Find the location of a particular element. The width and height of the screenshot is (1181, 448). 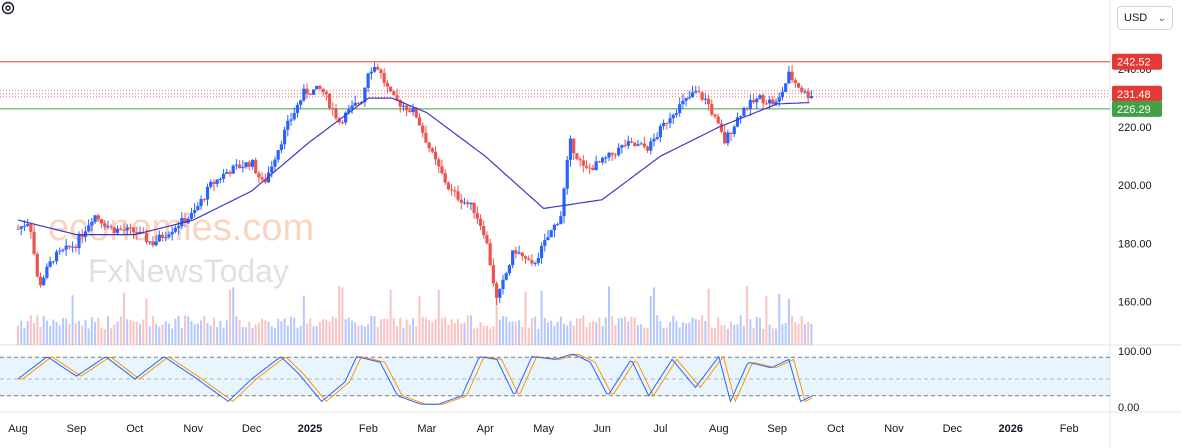

price-tick-label: 160.00 is located at coordinates (1135, 302).